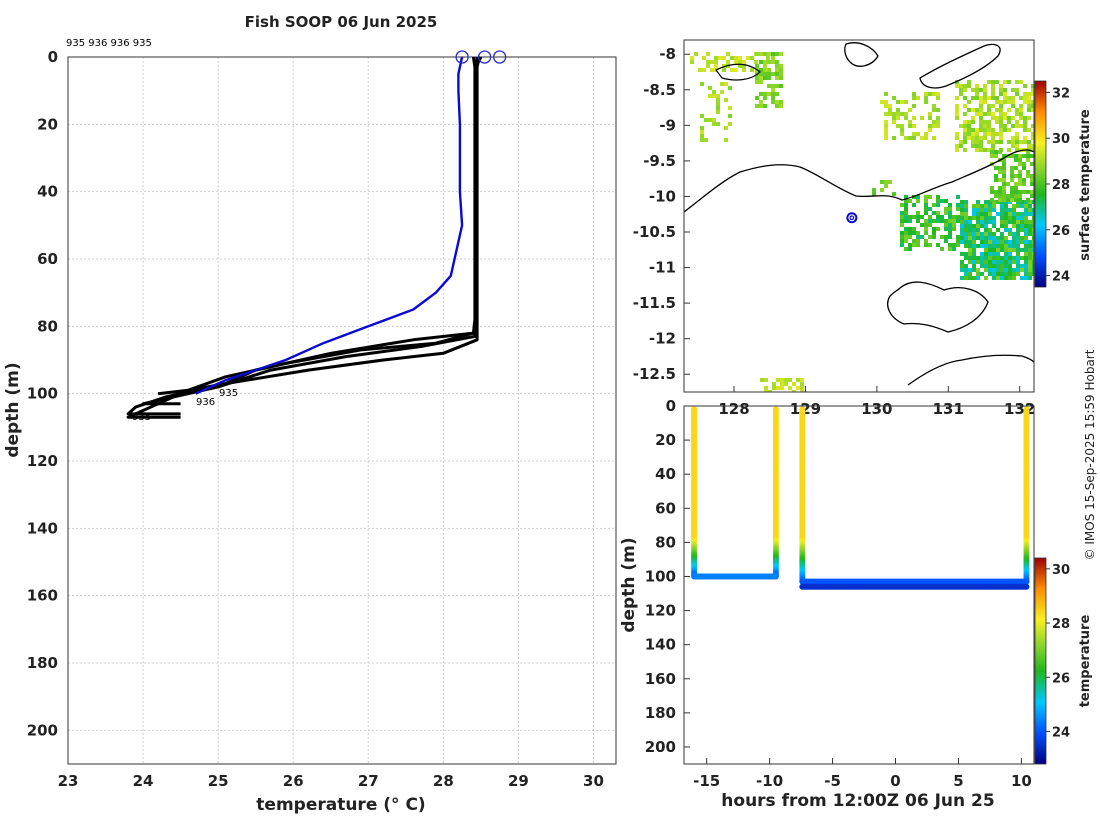 This screenshot has height=820, width=1100. What do you see at coordinates (660, 713) in the screenshot?
I see `section-ytick-label: 180` at bounding box center [660, 713].